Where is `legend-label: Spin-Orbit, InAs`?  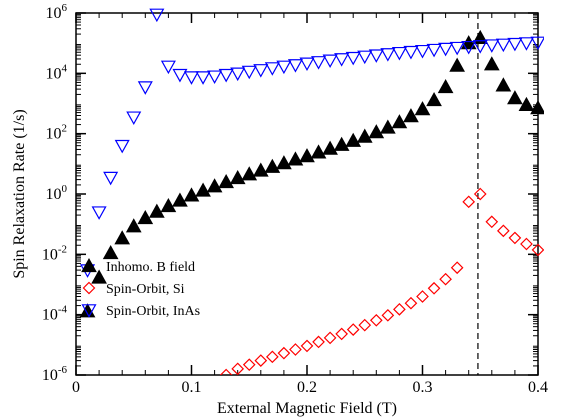
legend-label: Spin-Orbit, InAs is located at coordinates (153, 311).